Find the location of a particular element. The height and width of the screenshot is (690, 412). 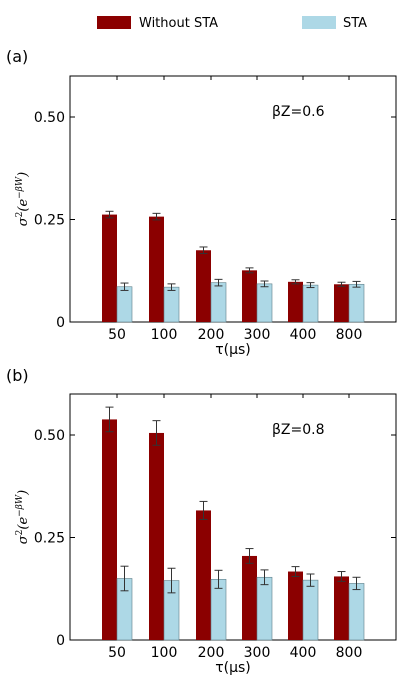

panel-label: (a) is located at coordinates (17, 56).